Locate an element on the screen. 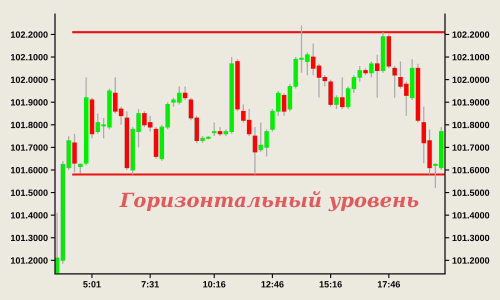  y2-tick-label: 102.2000 is located at coordinates (471, 34).